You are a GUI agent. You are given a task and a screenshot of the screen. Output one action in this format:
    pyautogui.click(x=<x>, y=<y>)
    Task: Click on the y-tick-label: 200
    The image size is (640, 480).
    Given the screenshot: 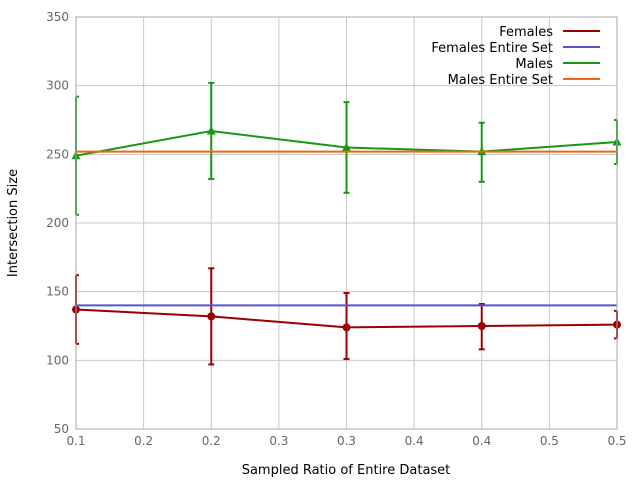 What is the action you would take?
    pyautogui.click(x=57, y=223)
    